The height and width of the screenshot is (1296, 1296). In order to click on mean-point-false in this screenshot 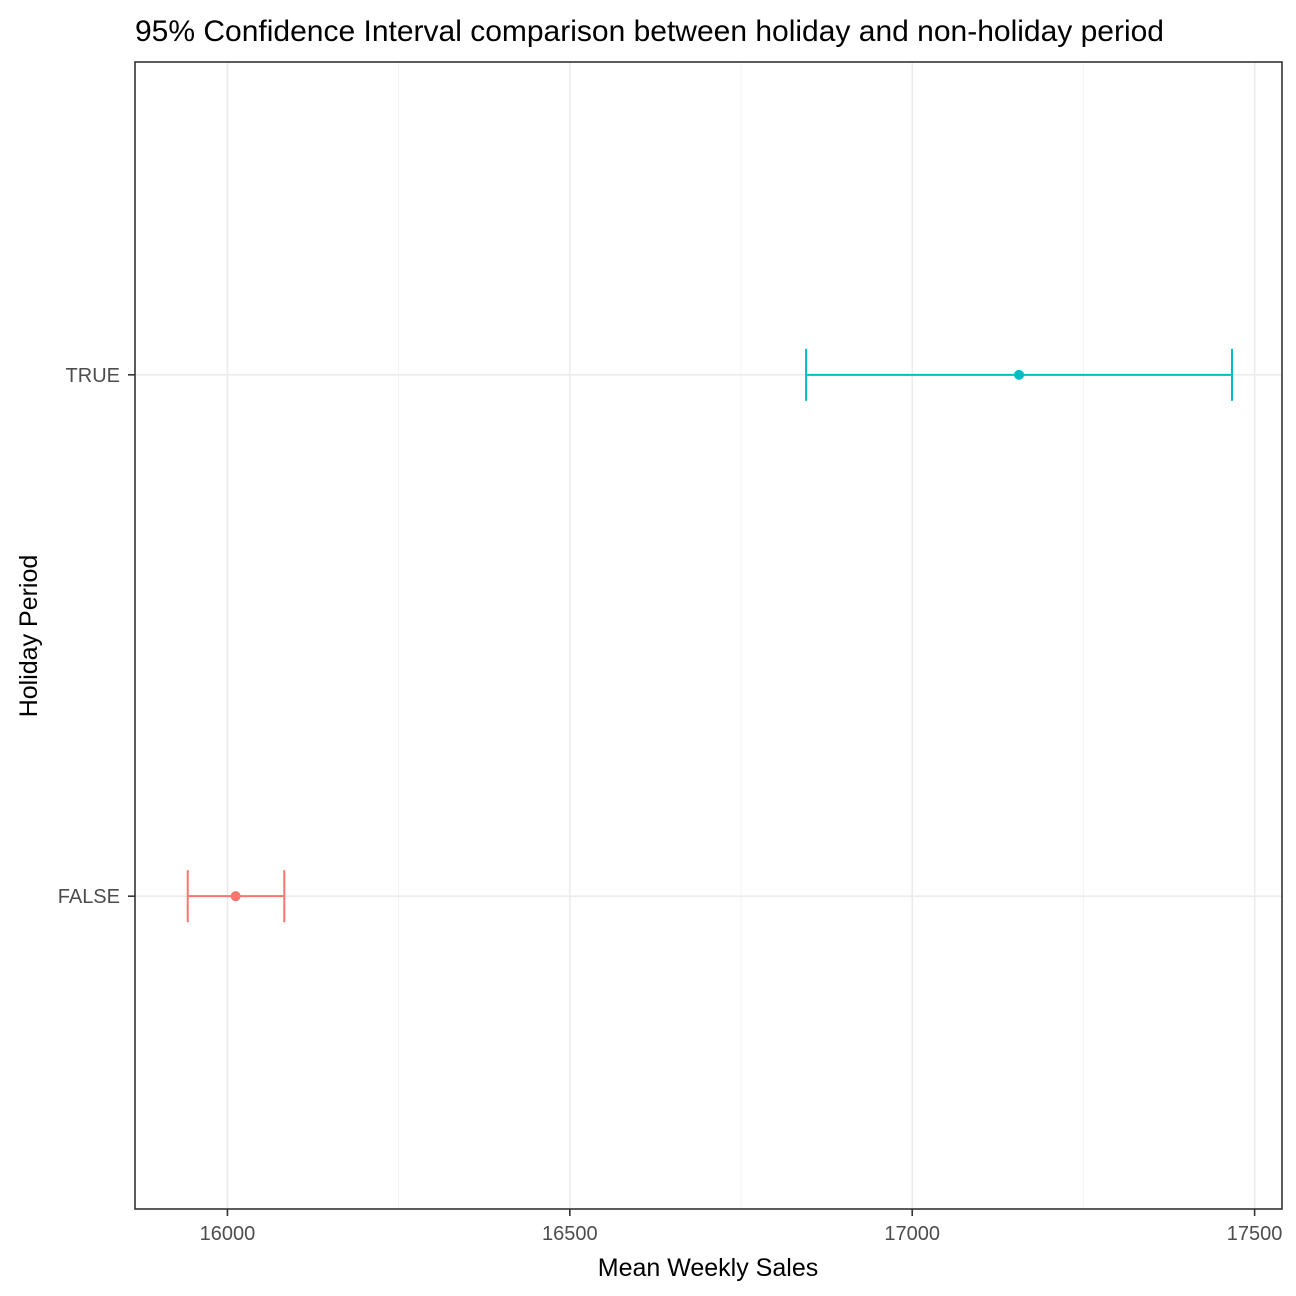, I will do `click(235, 896)`.